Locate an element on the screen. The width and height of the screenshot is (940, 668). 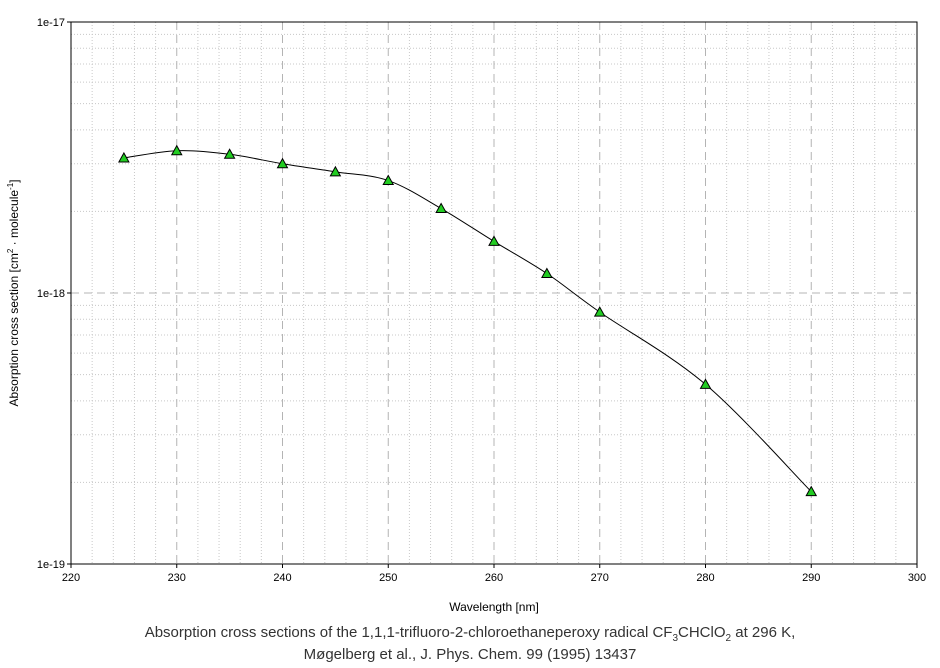
x-tick-label: 250 is located at coordinates (388, 578).